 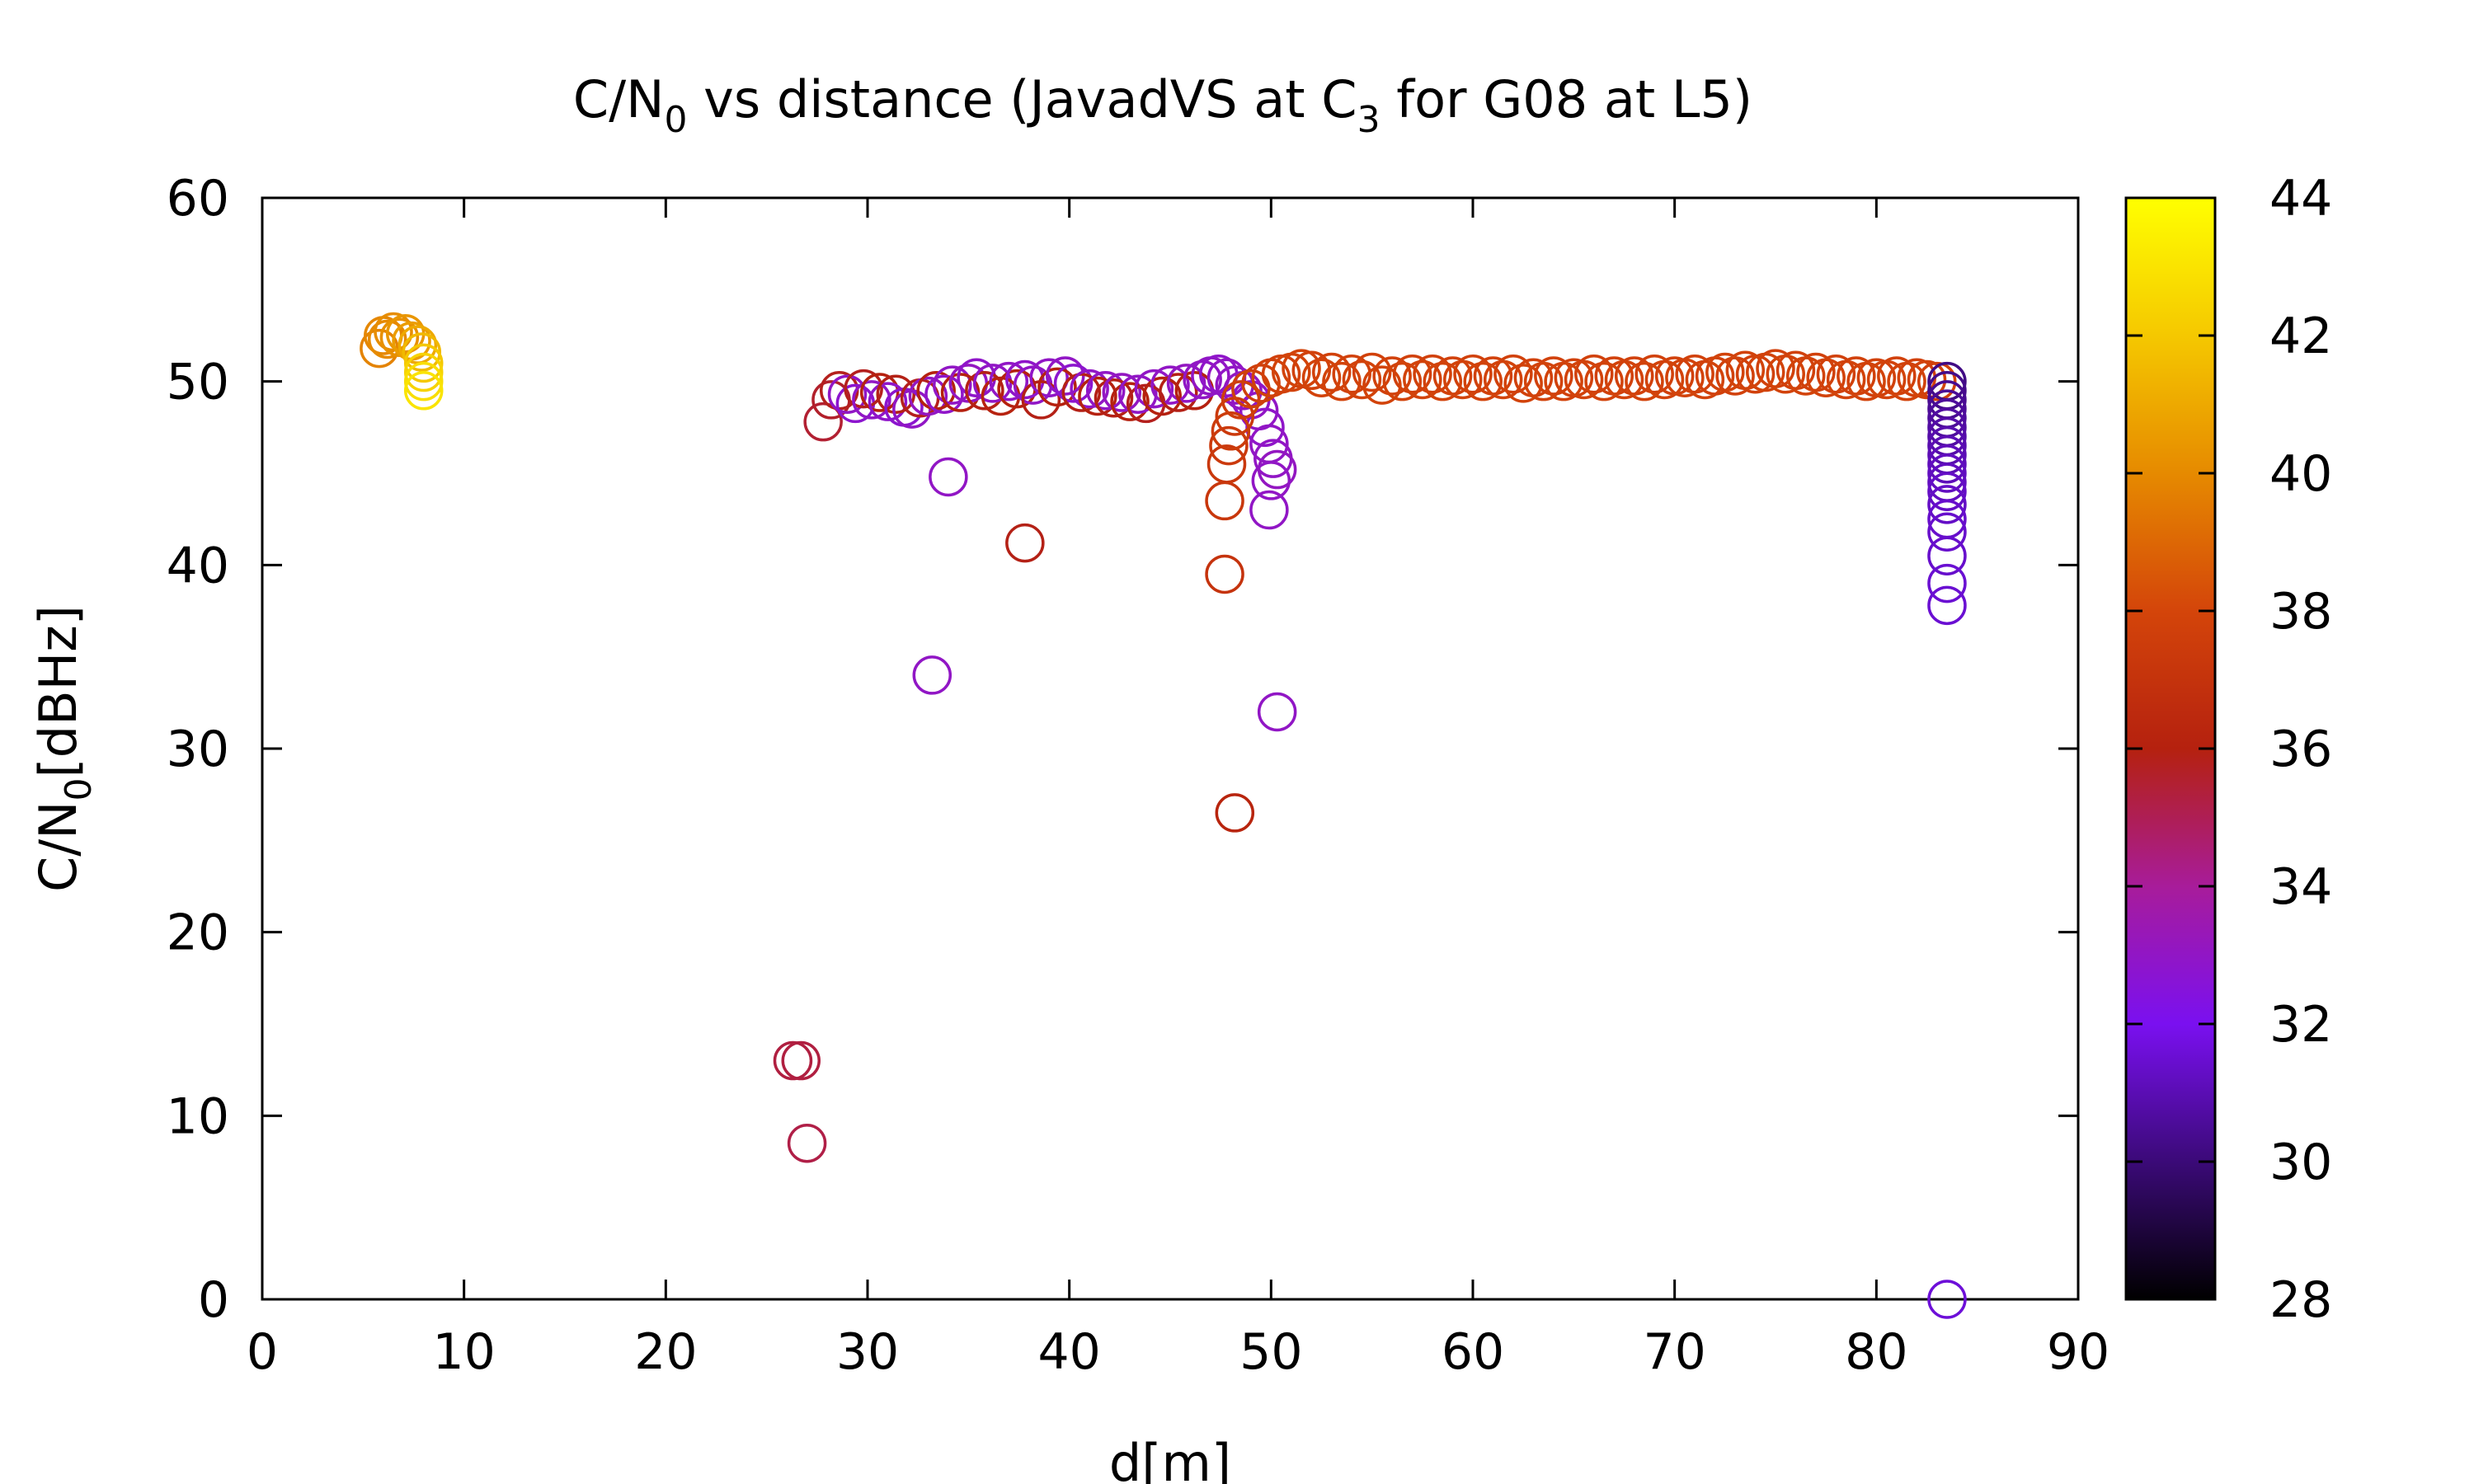 I want to click on colorbar-tick-label: 32, so click(x=2300, y=1025).